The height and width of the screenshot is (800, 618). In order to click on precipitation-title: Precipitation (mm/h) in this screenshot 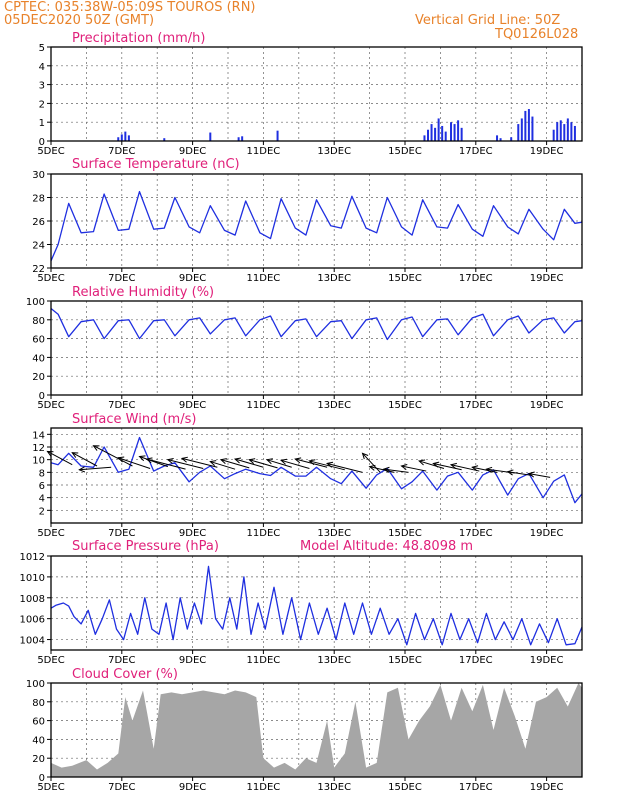, I will do `click(138, 38)`.